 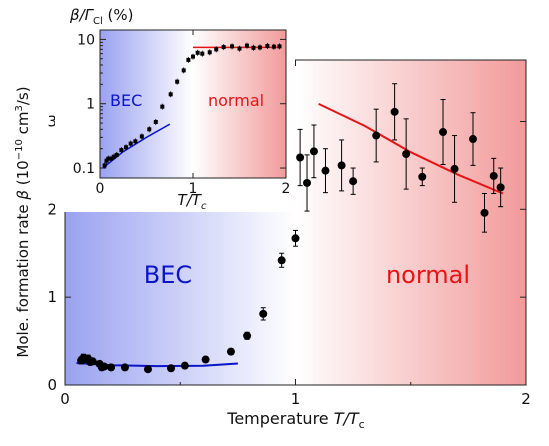 What do you see at coordinates (192, 201) in the screenshot?
I see `inset-x-axis-label: T/Tc` at bounding box center [192, 201].